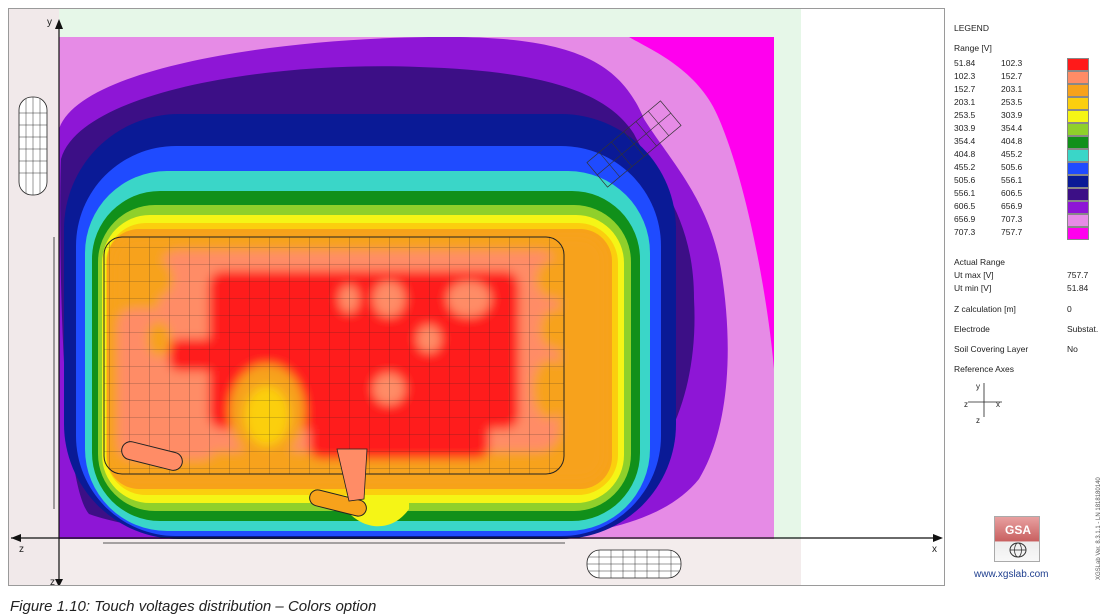 This screenshot has width=1120, height=615. What do you see at coordinates (338, 503) in the screenshot?
I see `electrode-capsule-bottom` at bounding box center [338, 503].